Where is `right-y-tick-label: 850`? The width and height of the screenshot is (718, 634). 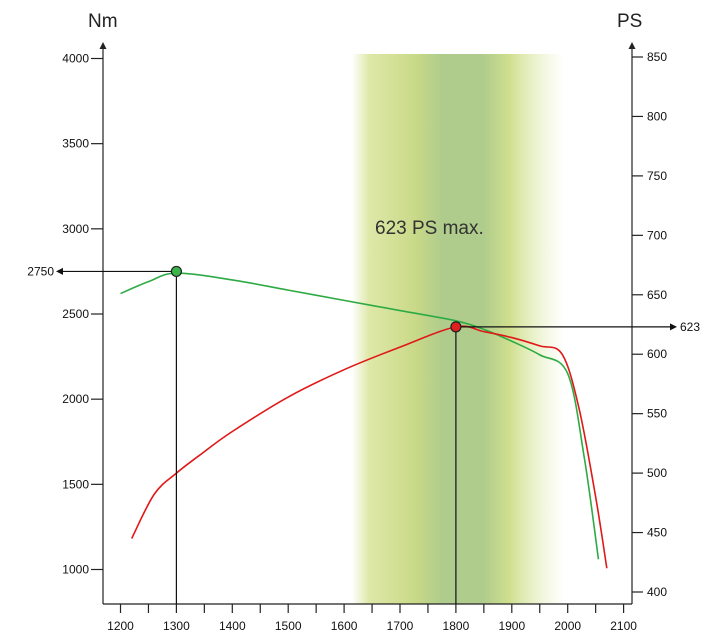 right-y-tick-label: 850 is located at coordinates (657, 57).